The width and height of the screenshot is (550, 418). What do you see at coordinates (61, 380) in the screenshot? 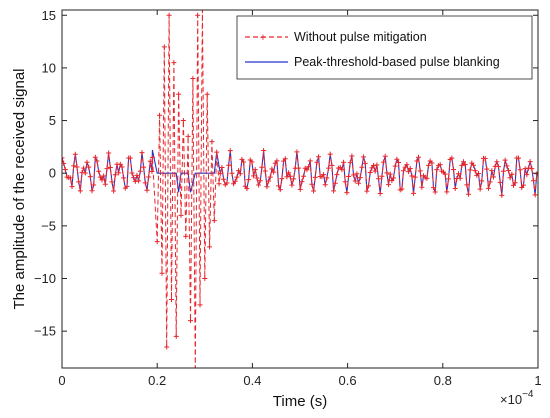
I see `x-tick-label: 0` at bounding box center [61, 380].